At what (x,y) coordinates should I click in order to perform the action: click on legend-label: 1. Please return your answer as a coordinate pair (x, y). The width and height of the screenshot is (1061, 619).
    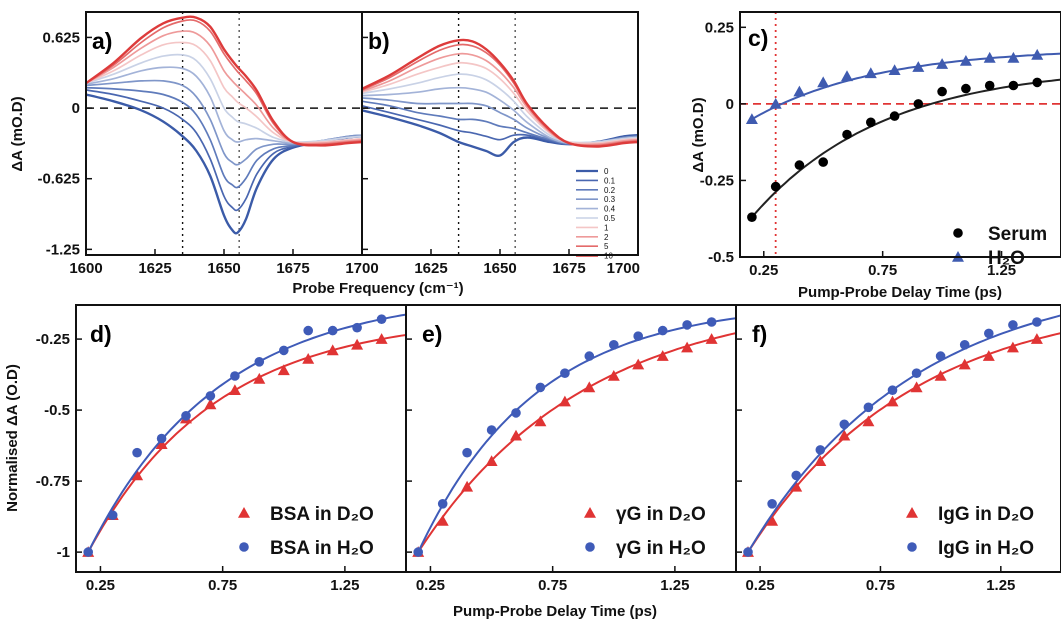
    Looking at the image, I should click on (606, 227).